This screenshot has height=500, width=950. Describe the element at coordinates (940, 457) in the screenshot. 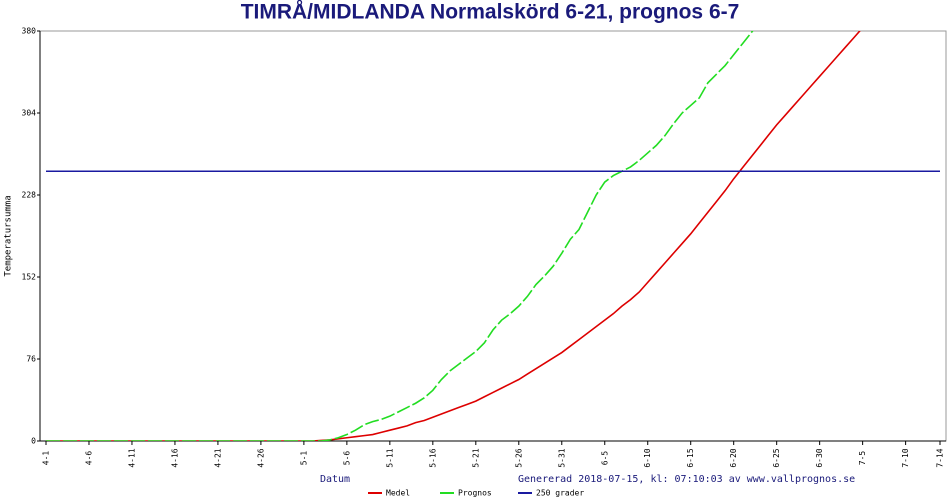

I see `x-tick-label: 7-14` at that location.